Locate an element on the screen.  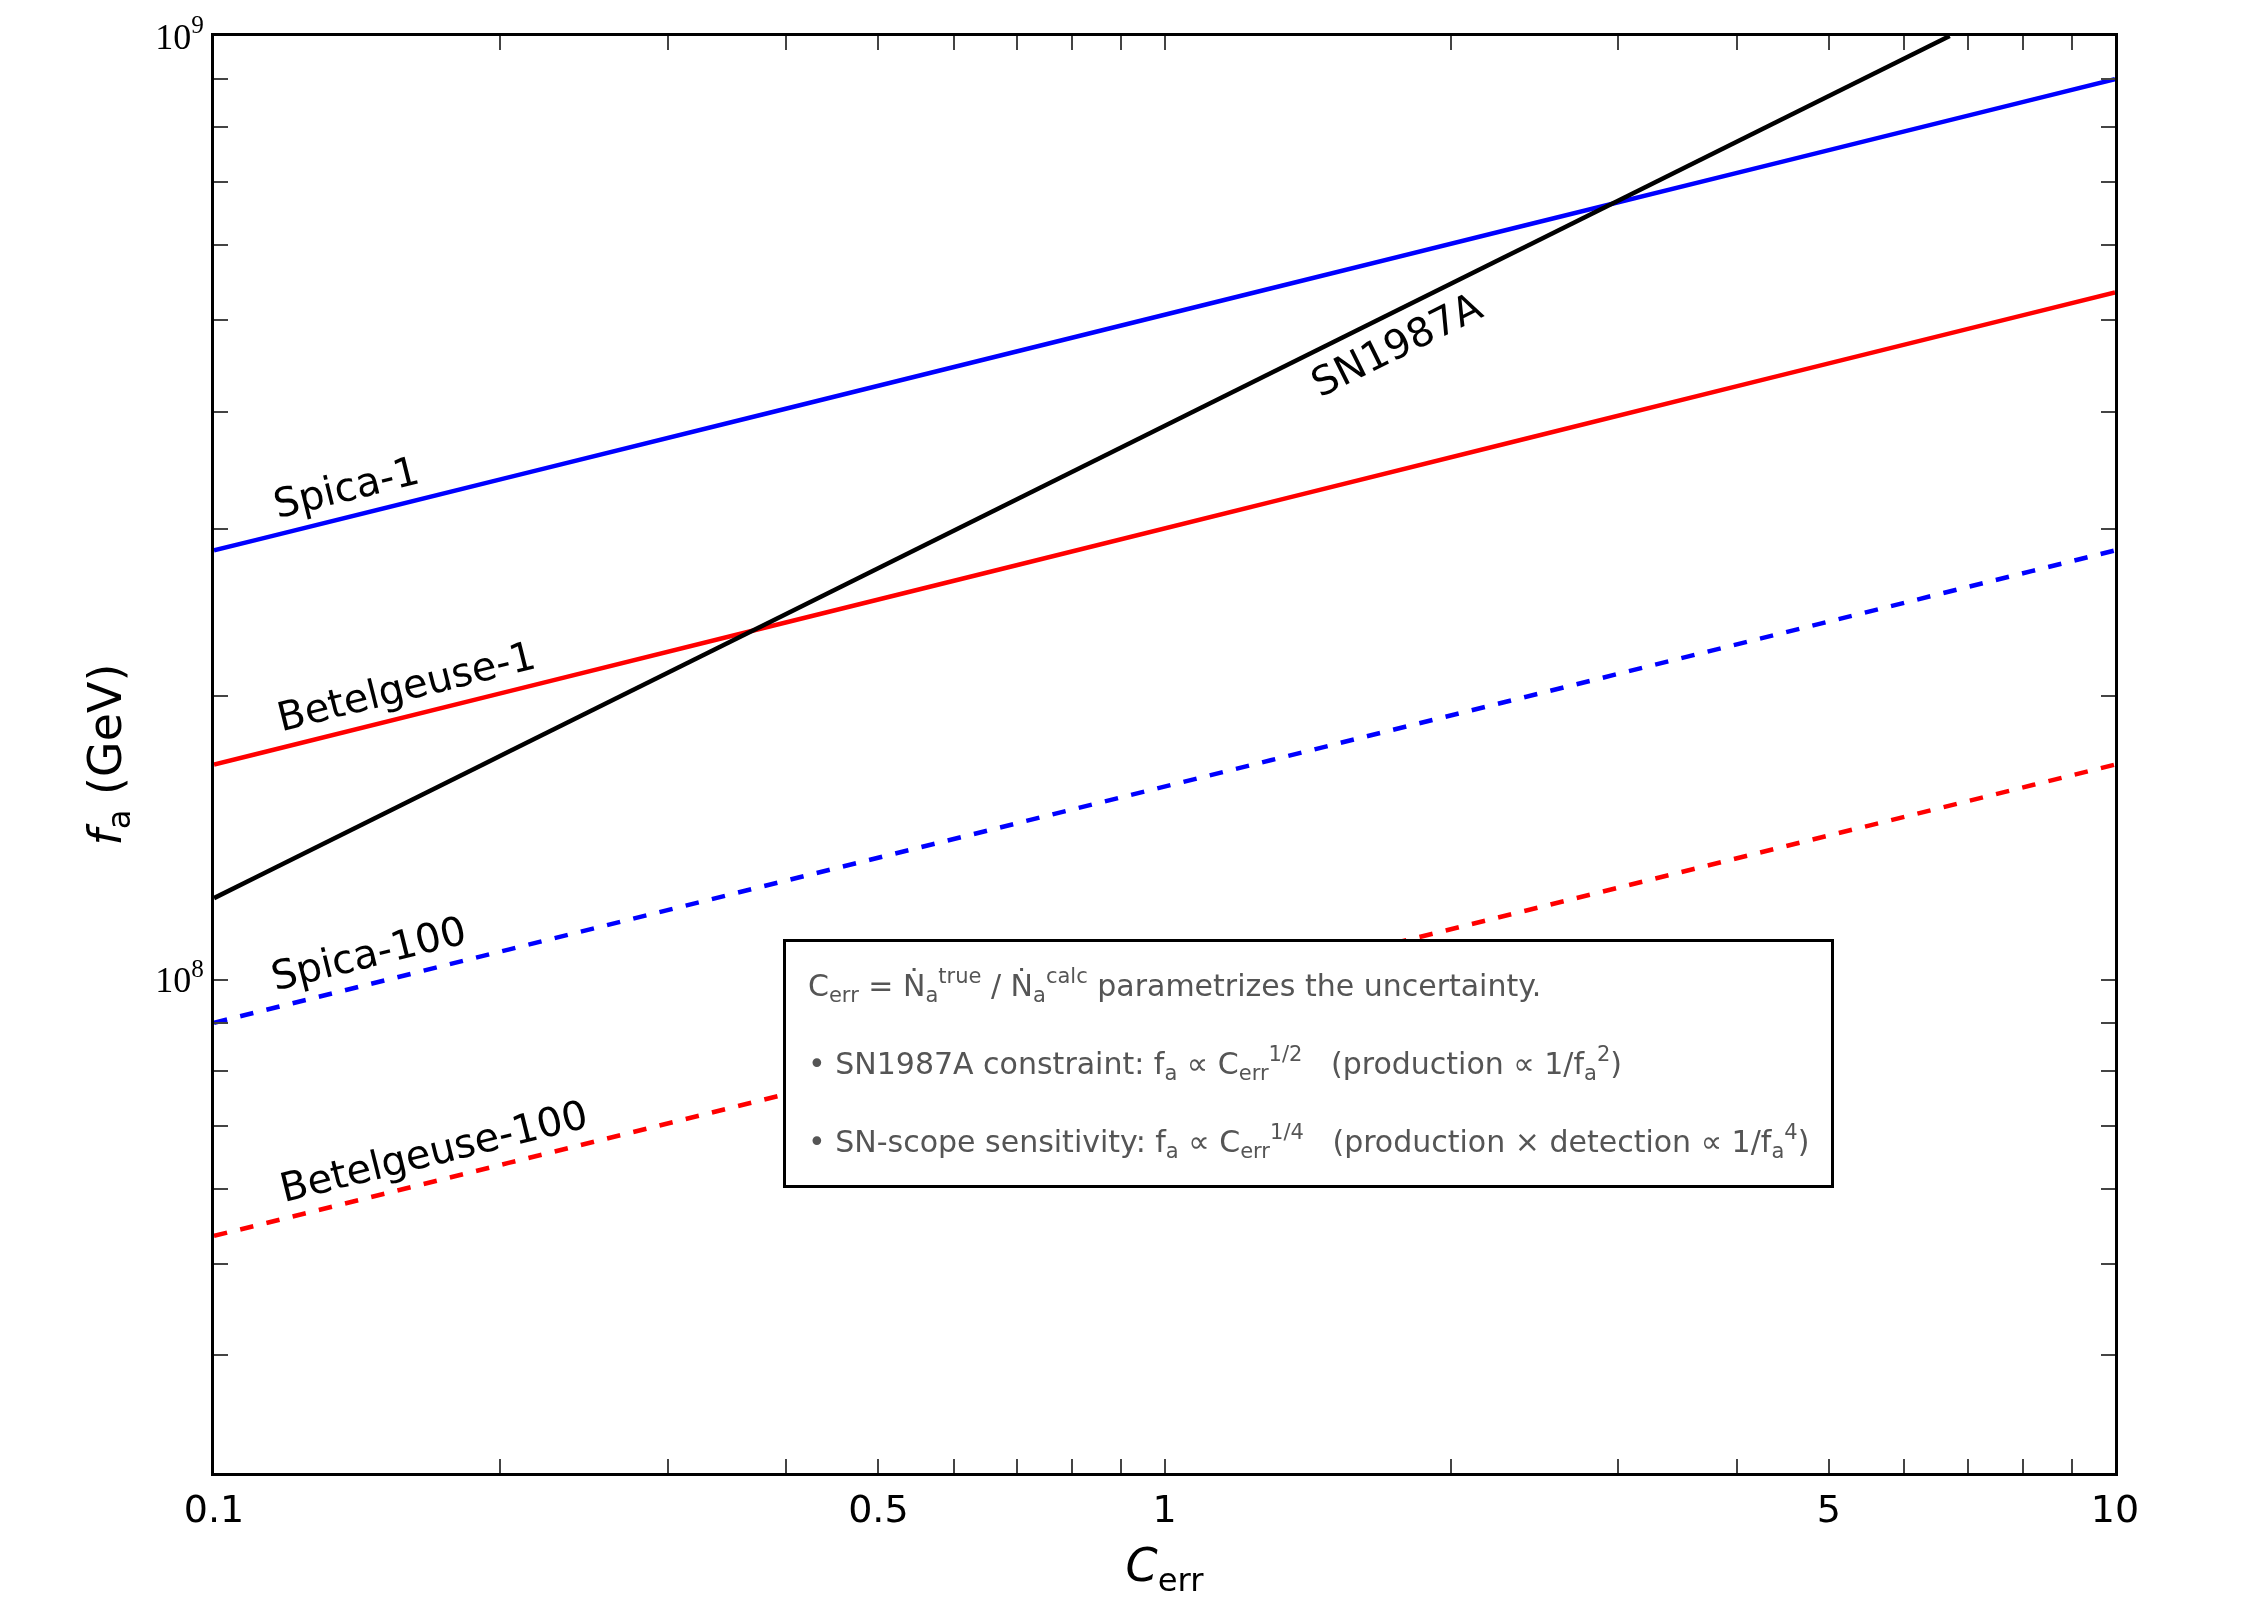
x-tick-label: 1 is located at coordinates (1164, 1508).